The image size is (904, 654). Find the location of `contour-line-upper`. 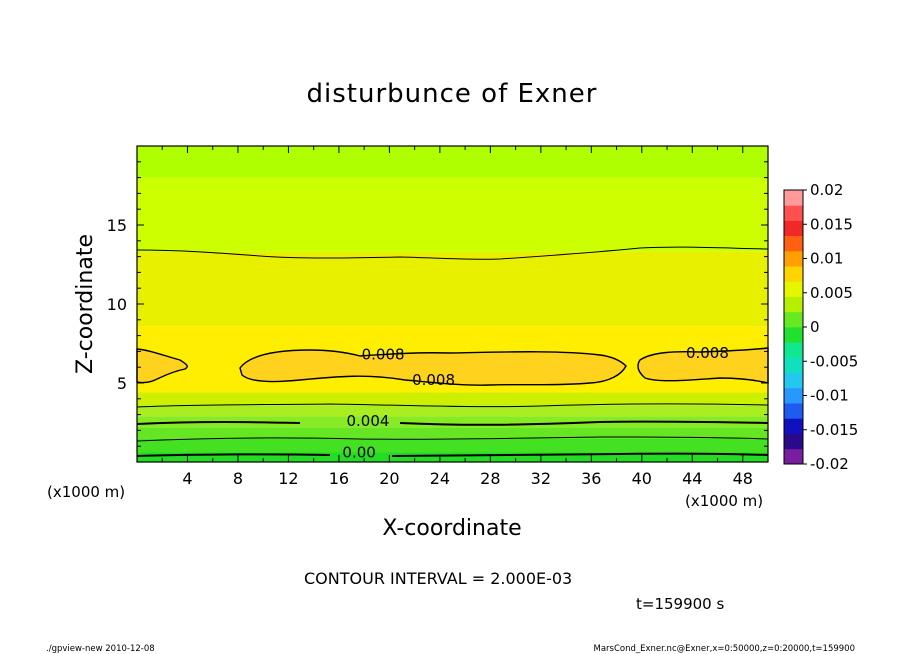

contour-line-upper is located at coordinates (452, 253).